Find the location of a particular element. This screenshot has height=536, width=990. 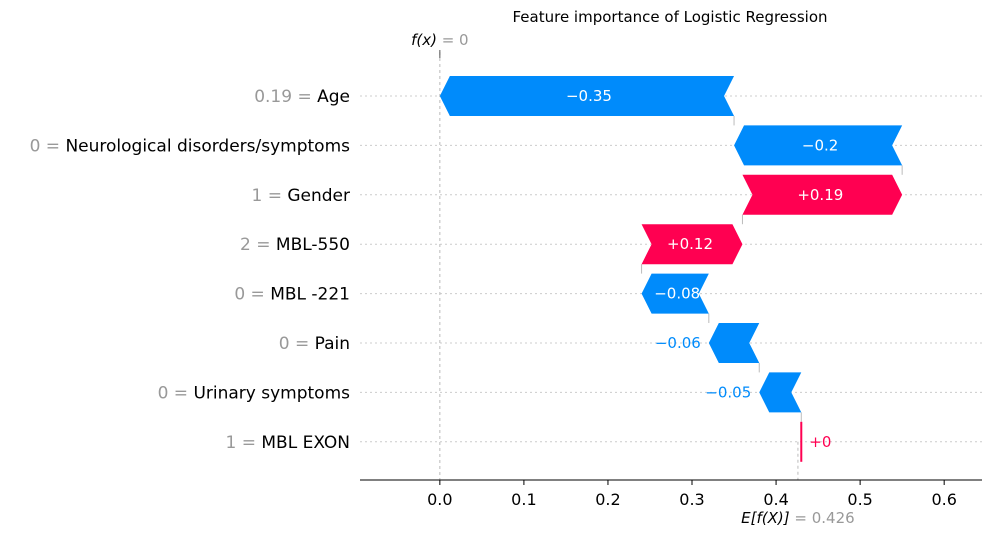

bar-value-label: −0.06 is located at coordinates (678, 343).